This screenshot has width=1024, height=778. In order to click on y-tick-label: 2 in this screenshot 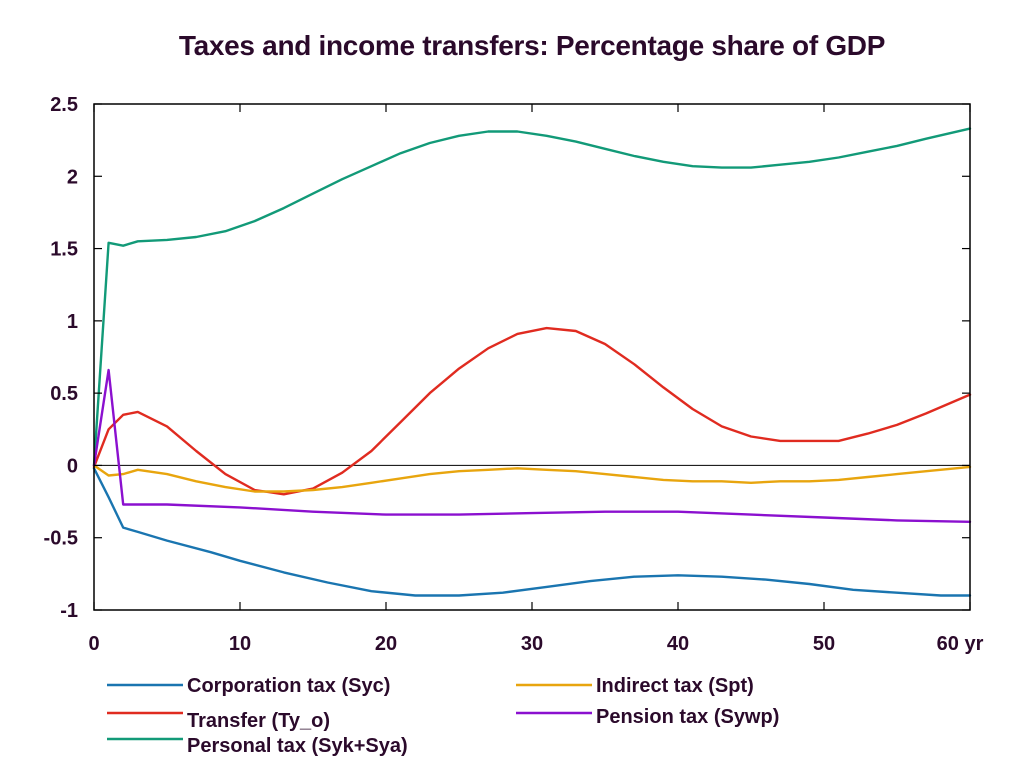, I will do `click(72, 177)`.